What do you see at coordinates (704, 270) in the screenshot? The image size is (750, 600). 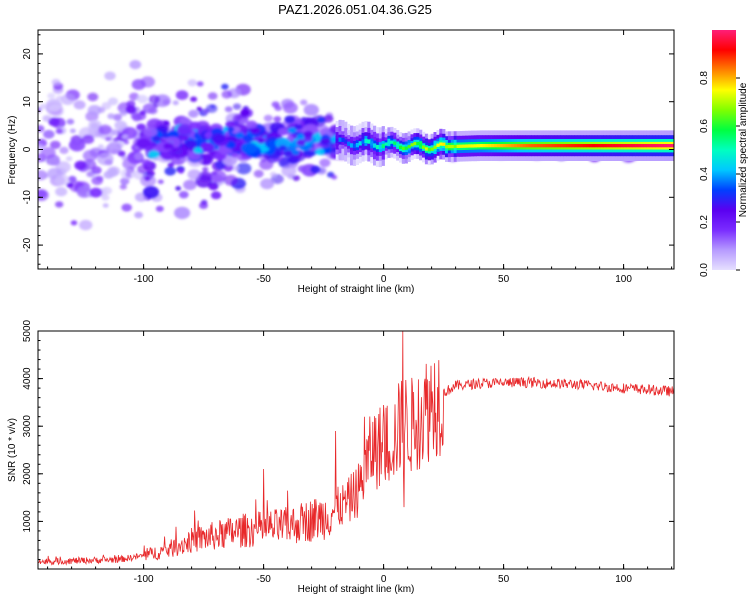 I see `colorbar-tick-label: 0.0` at bounding box center [704, 270].